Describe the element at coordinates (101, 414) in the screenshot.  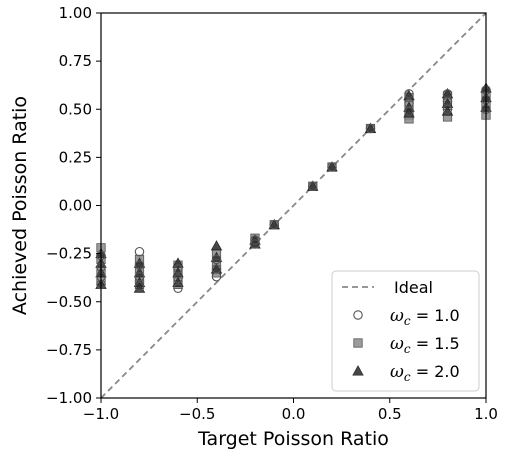
I see `x-tick-label: −1.0` at that location.